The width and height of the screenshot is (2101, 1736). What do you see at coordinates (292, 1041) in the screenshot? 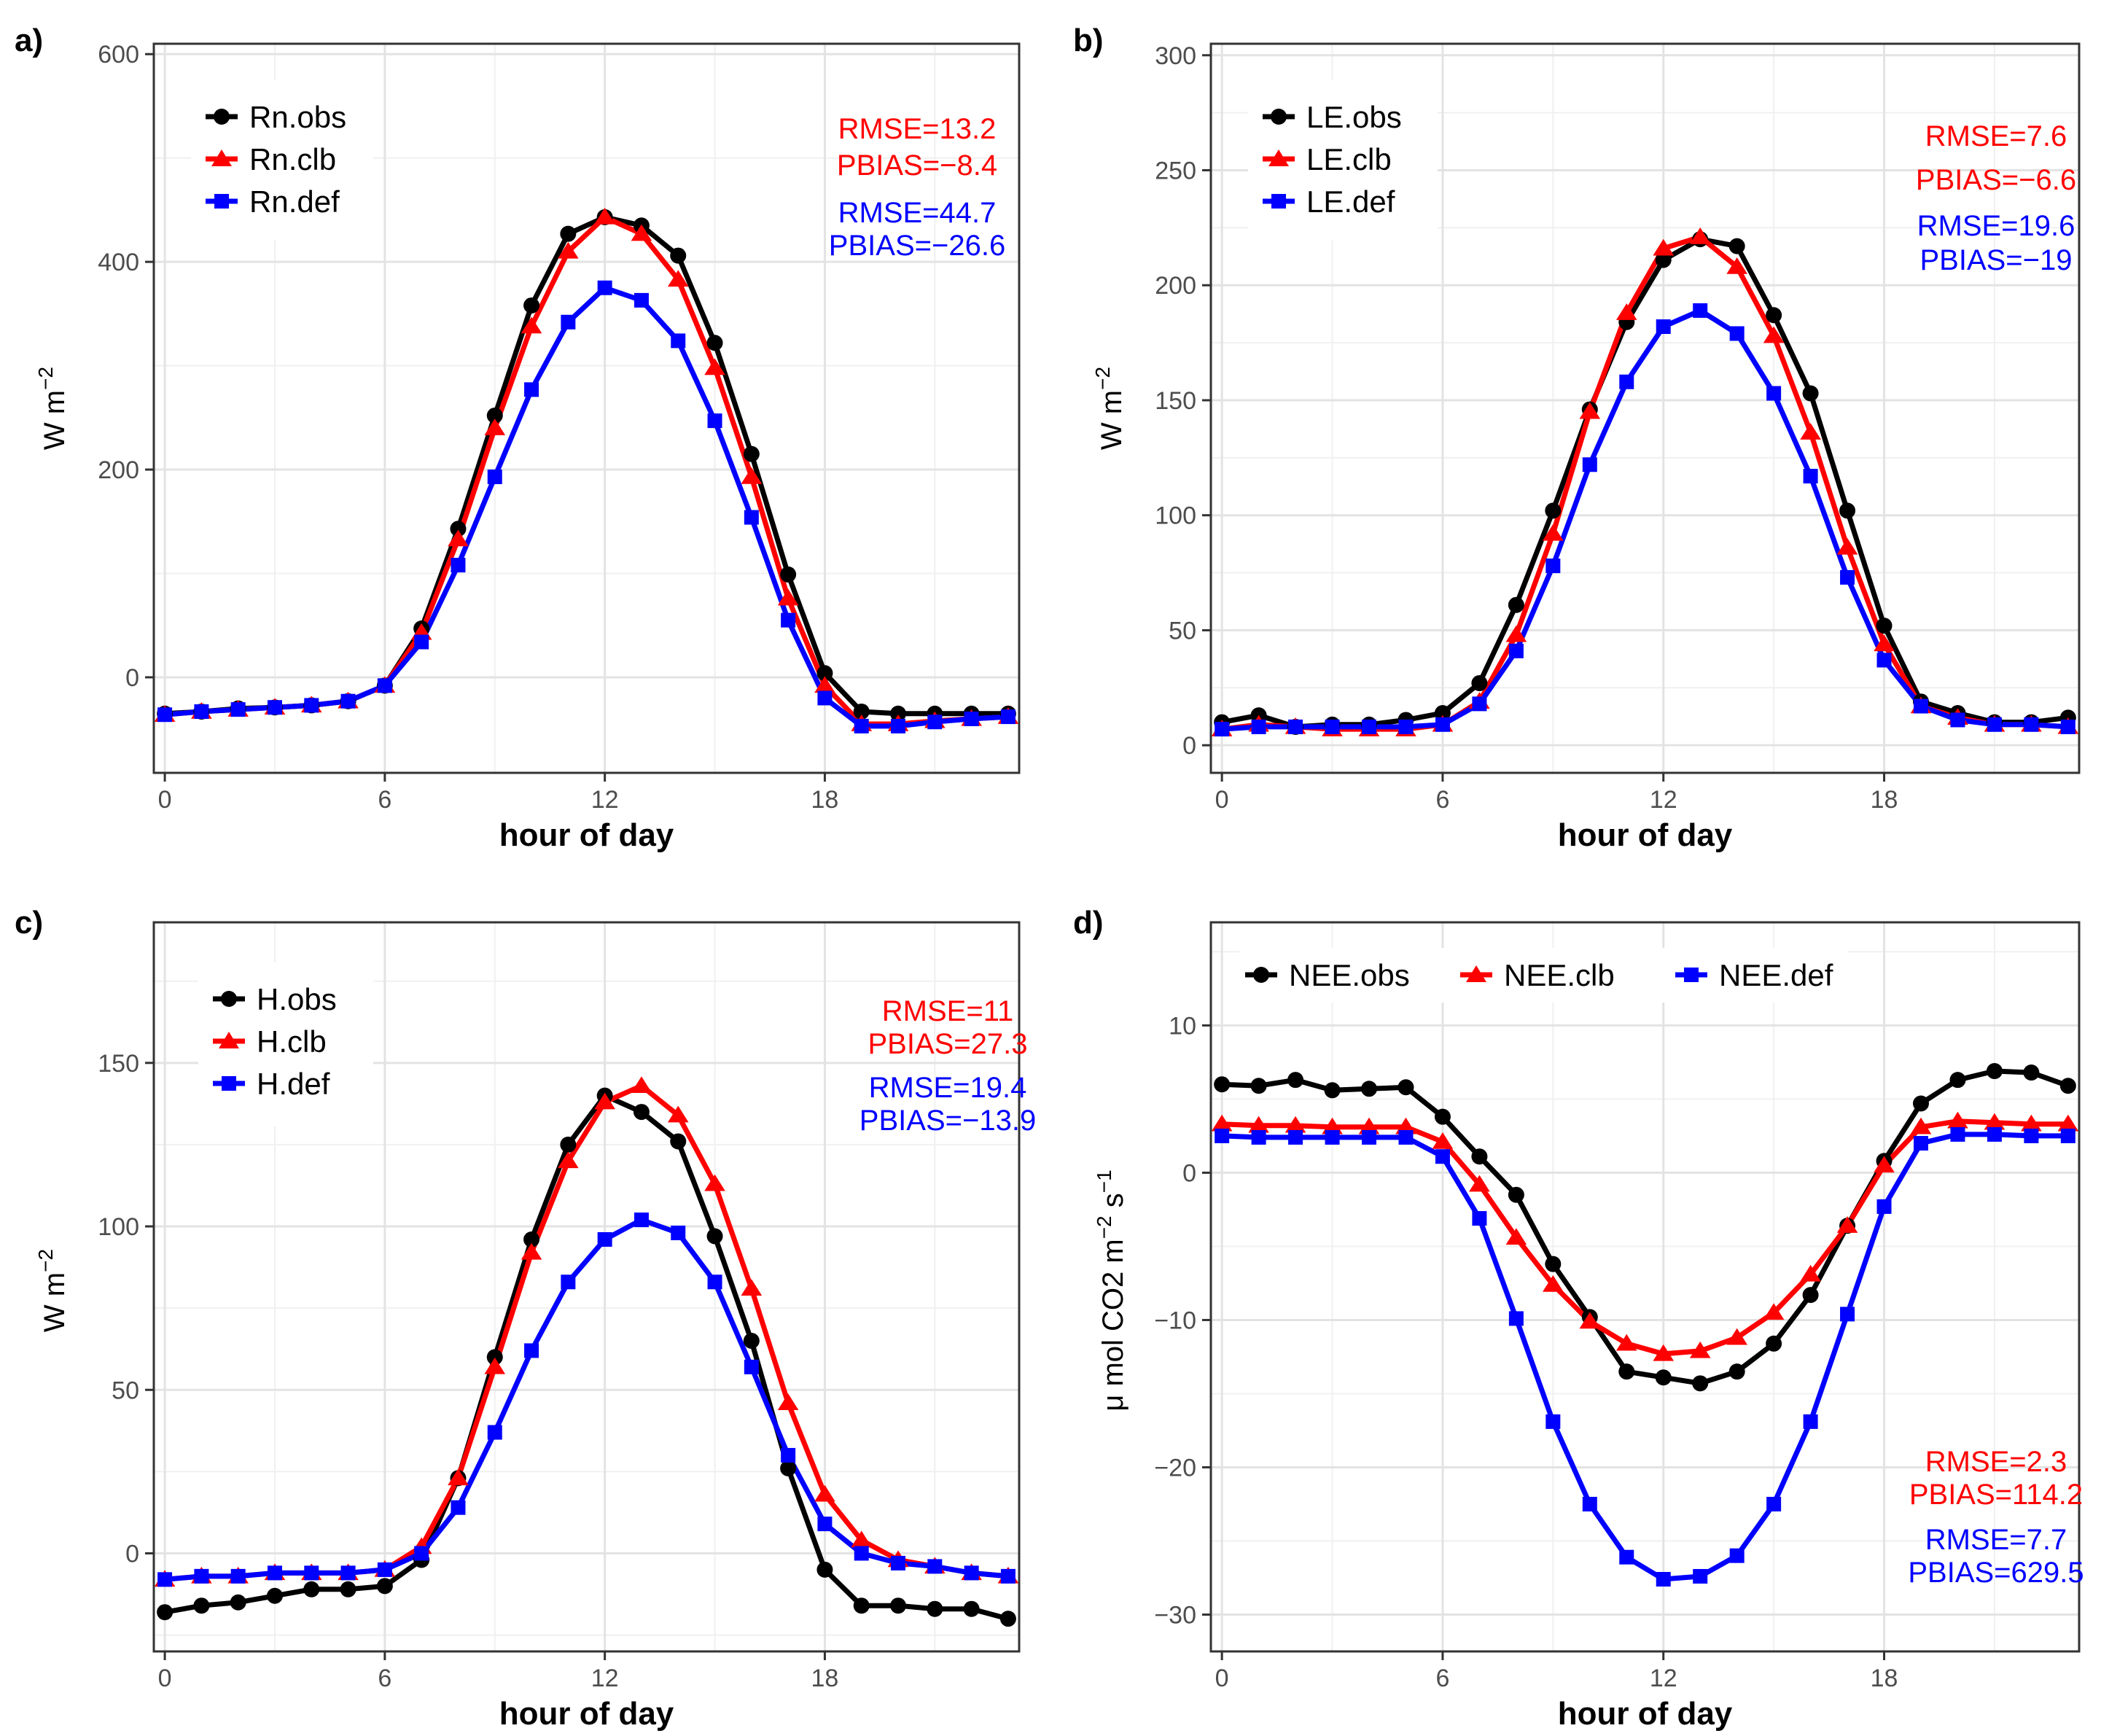
I see `legend-label: H.clb` at bounding box center [292, 1041].